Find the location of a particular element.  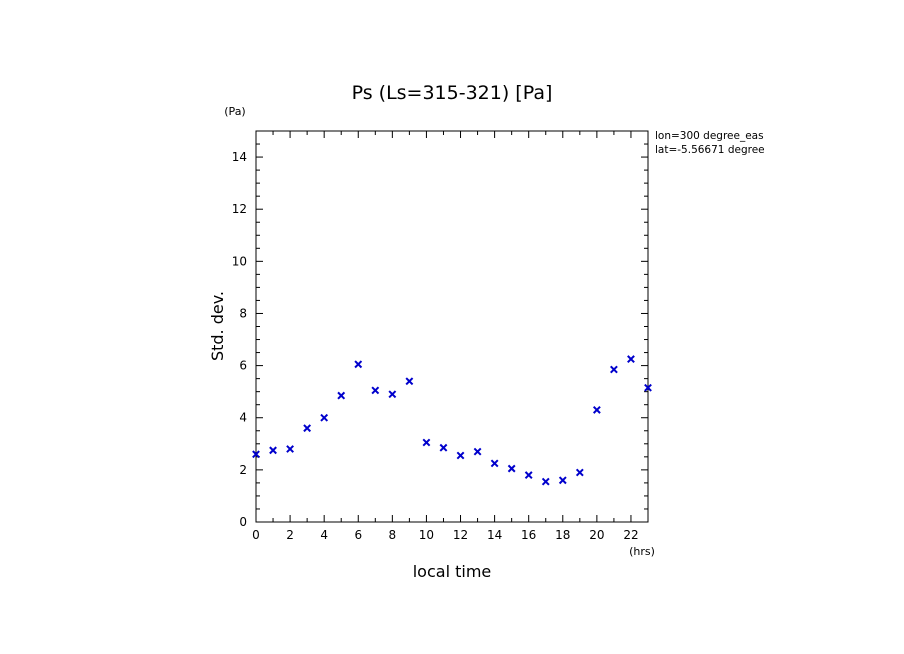

y-tick-label: 8 is located at coordinates (243, 313).